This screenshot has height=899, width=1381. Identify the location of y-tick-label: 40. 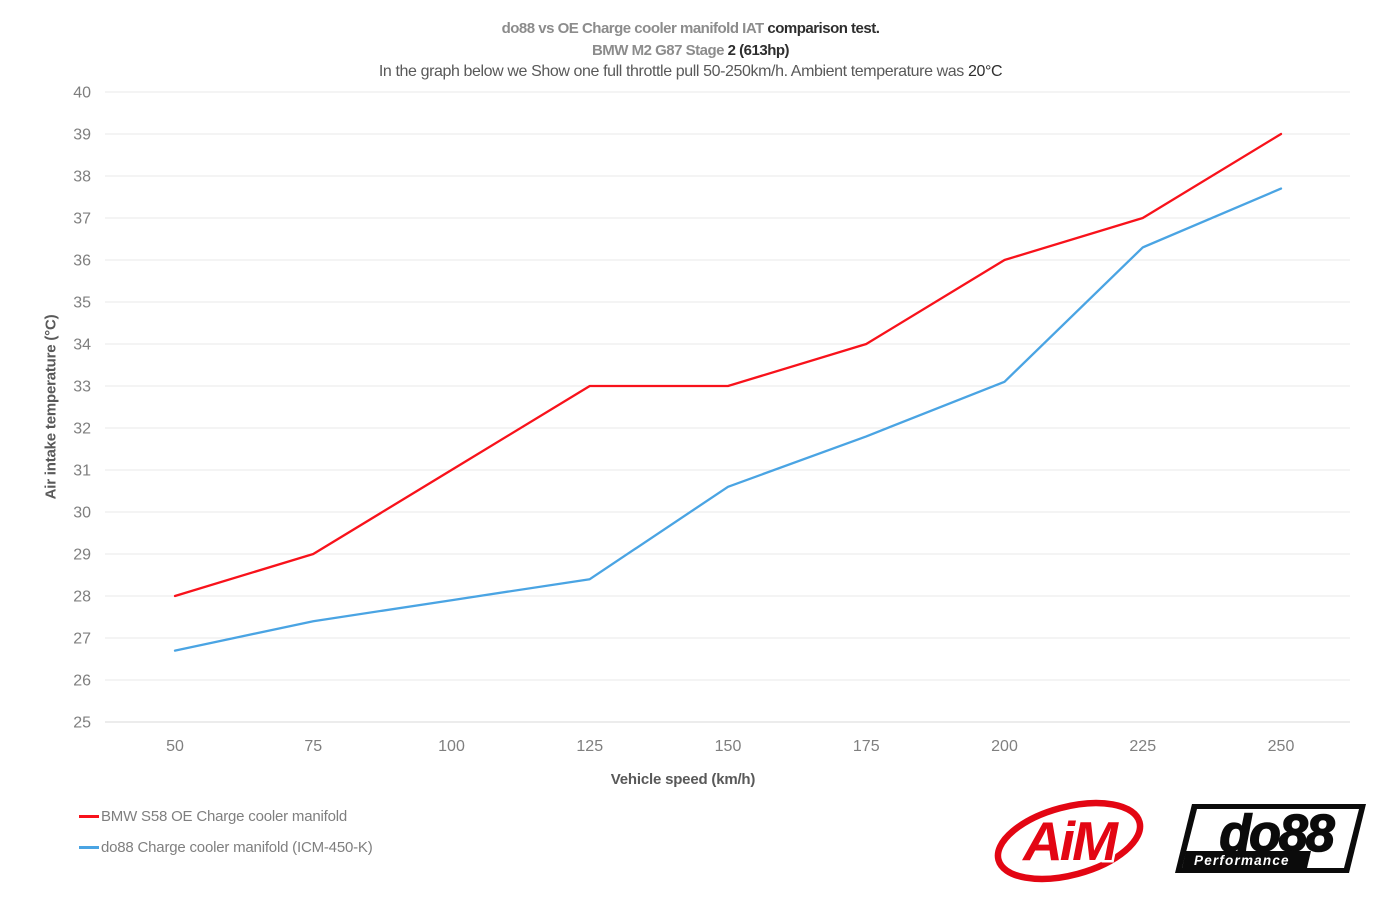
(82, 93).